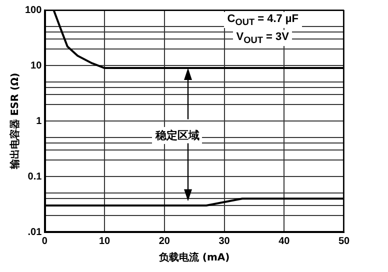 This screenshot has width=388, height=272. What do you see at coordinates (262, 38) in the screenshot?
I see `annotation: V$_{OUT}$ = 3V` at bounding box center [262, 38].